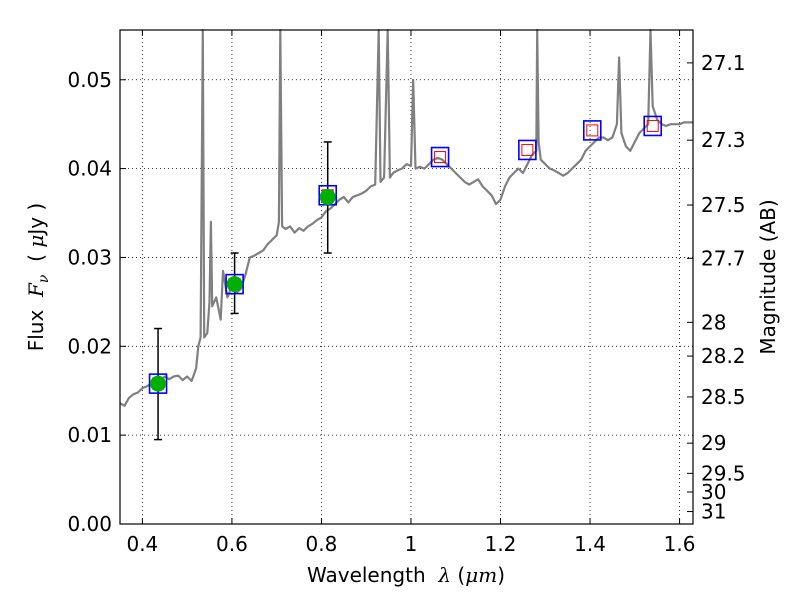 The width and height of the screenshot is (800, 600). What do you see at coordinates (713, 512) in the screenshot?
I see `y2-tick-label: 31` at bounding box center [713, 512].